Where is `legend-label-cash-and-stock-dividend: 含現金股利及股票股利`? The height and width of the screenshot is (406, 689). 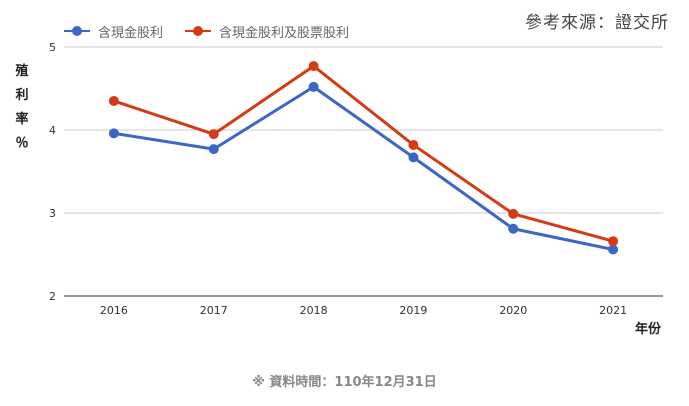 legend-label-cash-and-stock-dividend: 含現金股利及股票股利 is located at coordinates (284, 33).